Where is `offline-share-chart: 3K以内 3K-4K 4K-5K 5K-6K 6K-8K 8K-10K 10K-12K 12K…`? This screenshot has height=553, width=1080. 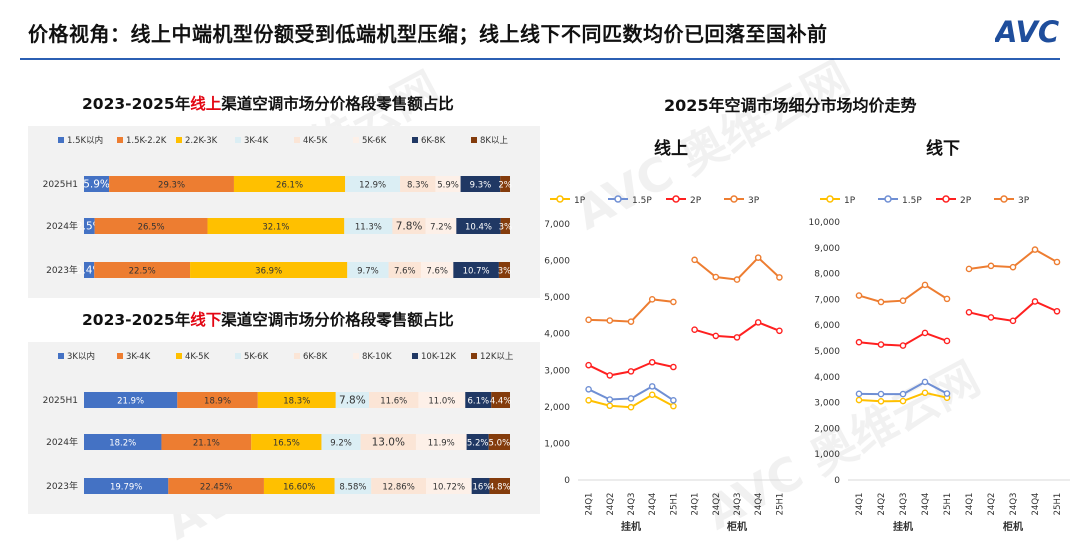
offline-share-chart: 3K以内 3K-4K 4K-5K 5K-6K 6K-8K 8K-10K 10K-12K 12K… is located at coordinates (278, 422).